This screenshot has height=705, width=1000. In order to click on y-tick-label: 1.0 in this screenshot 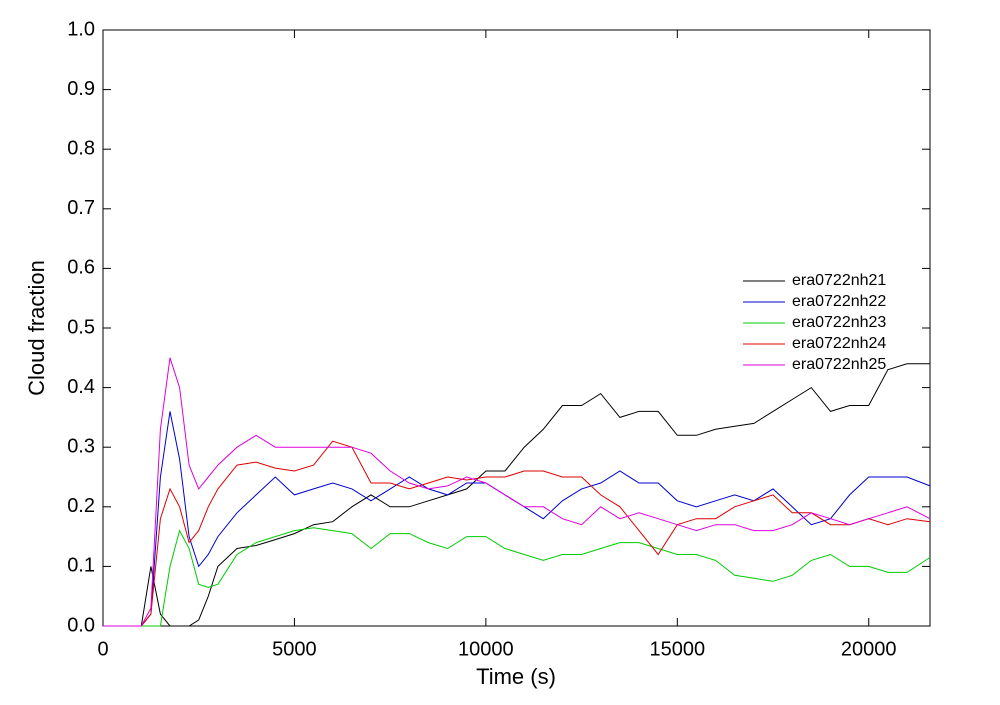, I will do `click(81, 29)`.